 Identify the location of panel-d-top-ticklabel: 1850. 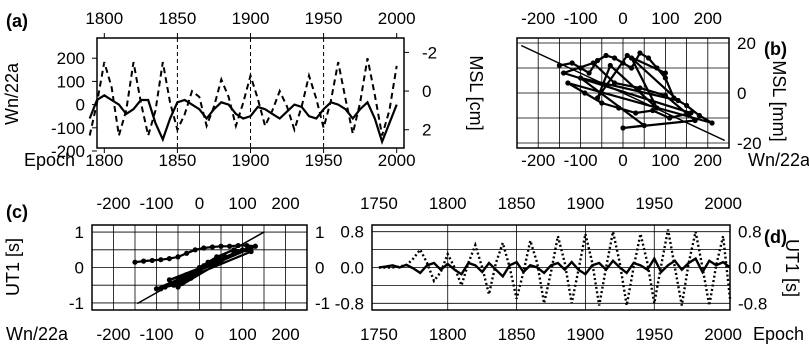
(517, 203).